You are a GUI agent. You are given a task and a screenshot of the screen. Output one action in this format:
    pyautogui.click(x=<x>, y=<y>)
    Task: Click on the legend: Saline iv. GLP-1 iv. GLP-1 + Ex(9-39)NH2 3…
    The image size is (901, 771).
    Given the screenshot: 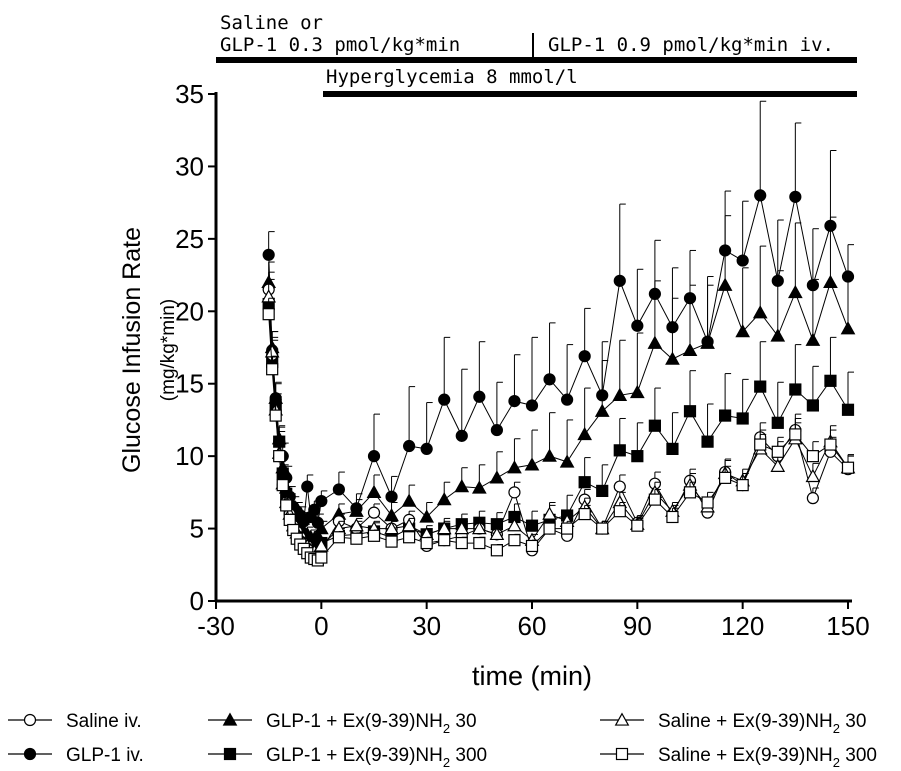 What is the action you would take?
    pyautogui.click(x=442, y=740)
    